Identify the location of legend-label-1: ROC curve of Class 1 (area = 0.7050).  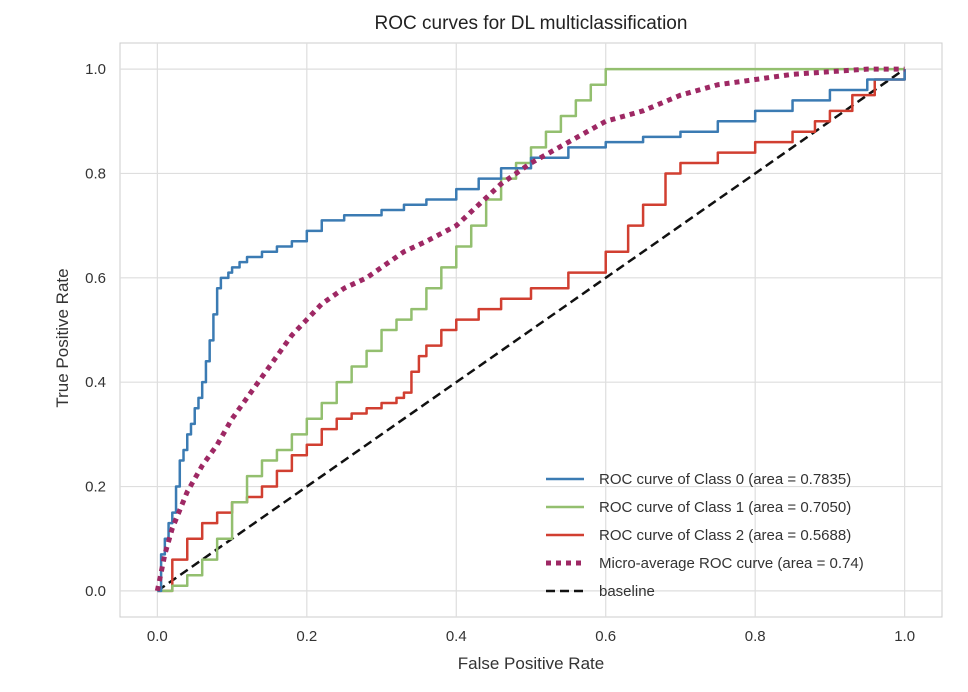
(725, 507).